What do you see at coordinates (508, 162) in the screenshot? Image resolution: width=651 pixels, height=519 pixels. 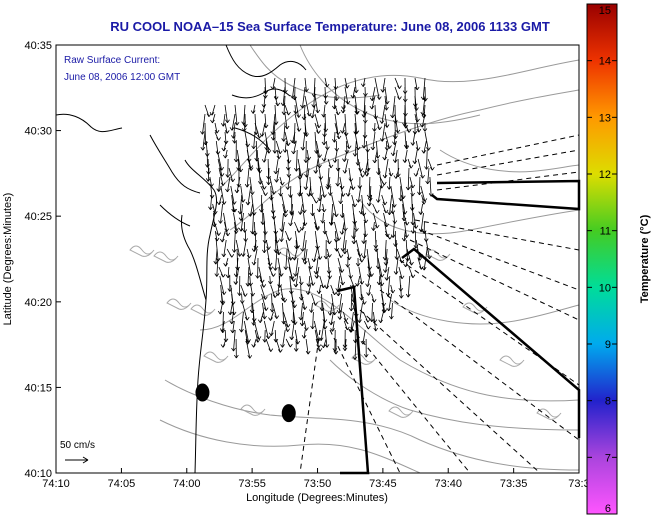 I see `beam-line` at bounding box center [508, 162].